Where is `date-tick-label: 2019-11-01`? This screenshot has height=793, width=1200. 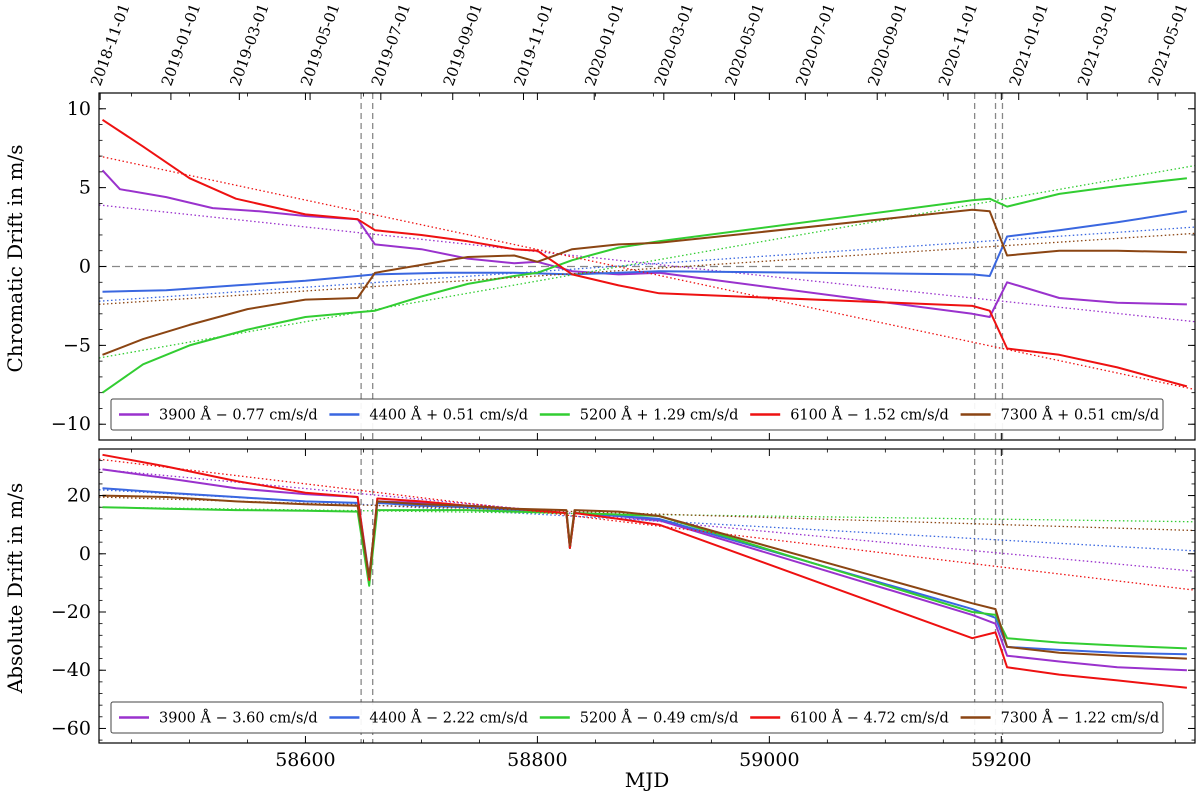 date-tick-label: 2019-11-01 is located at coordinates (533, 44).